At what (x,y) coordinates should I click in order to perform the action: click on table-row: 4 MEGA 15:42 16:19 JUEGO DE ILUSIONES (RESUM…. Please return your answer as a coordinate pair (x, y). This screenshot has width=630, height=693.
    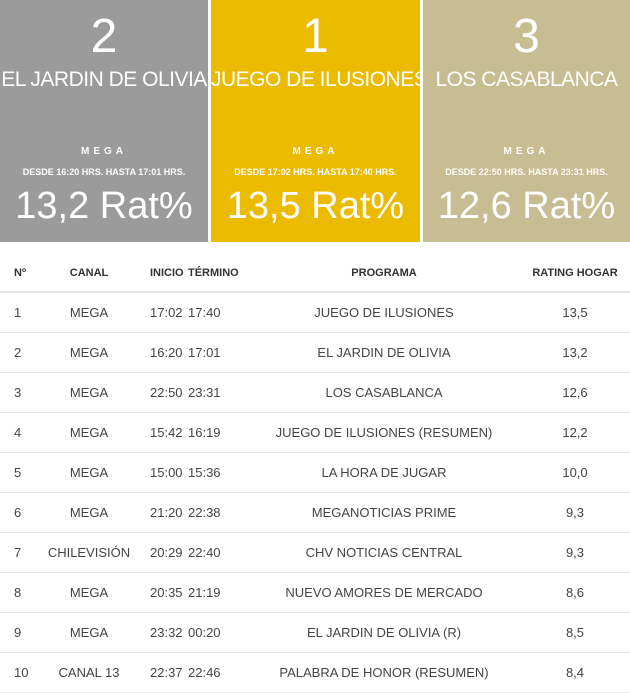
    Looking at the image, I should click on (315, 432).